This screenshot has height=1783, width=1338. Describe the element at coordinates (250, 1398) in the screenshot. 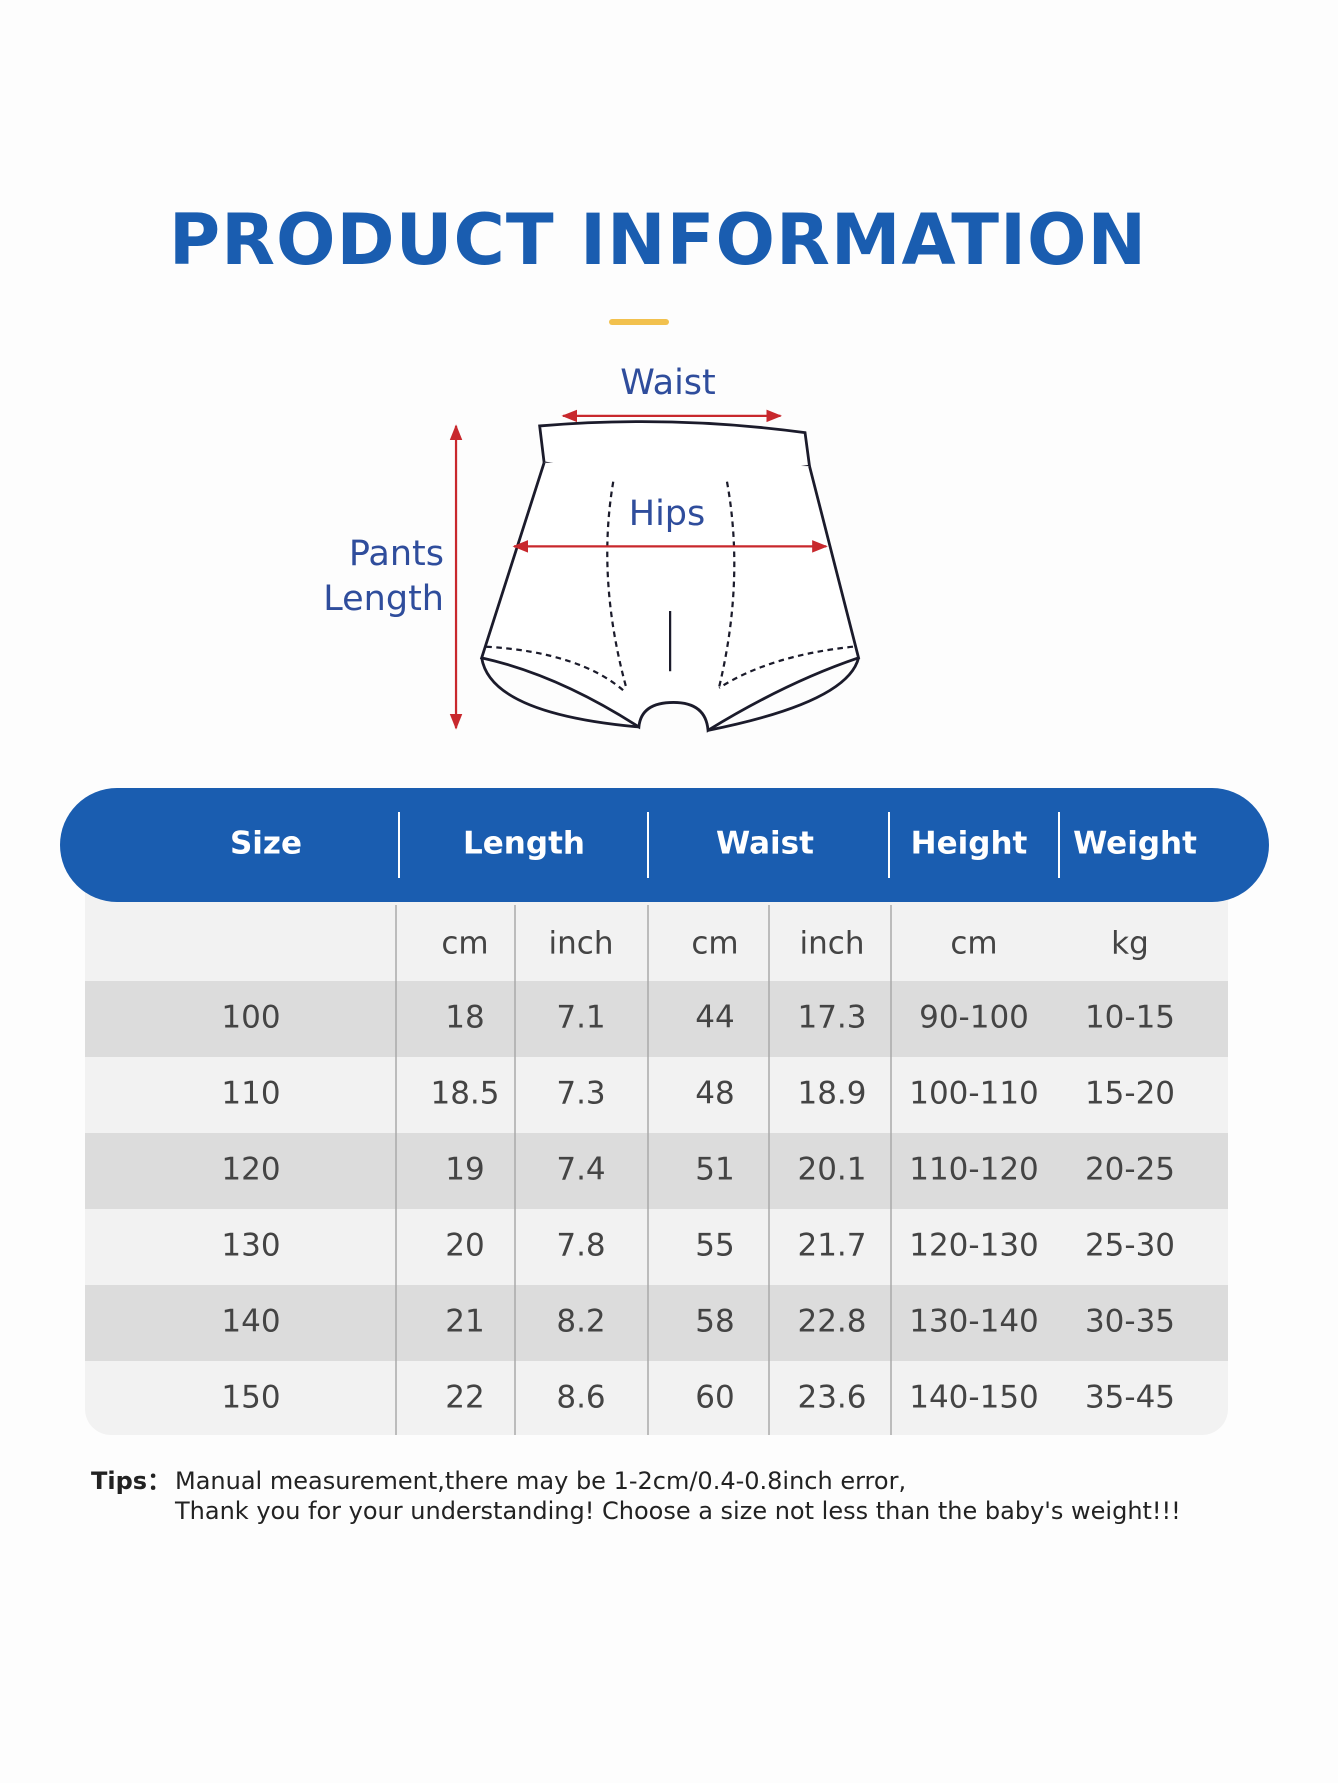

I see `table-cell: 150` at that location.